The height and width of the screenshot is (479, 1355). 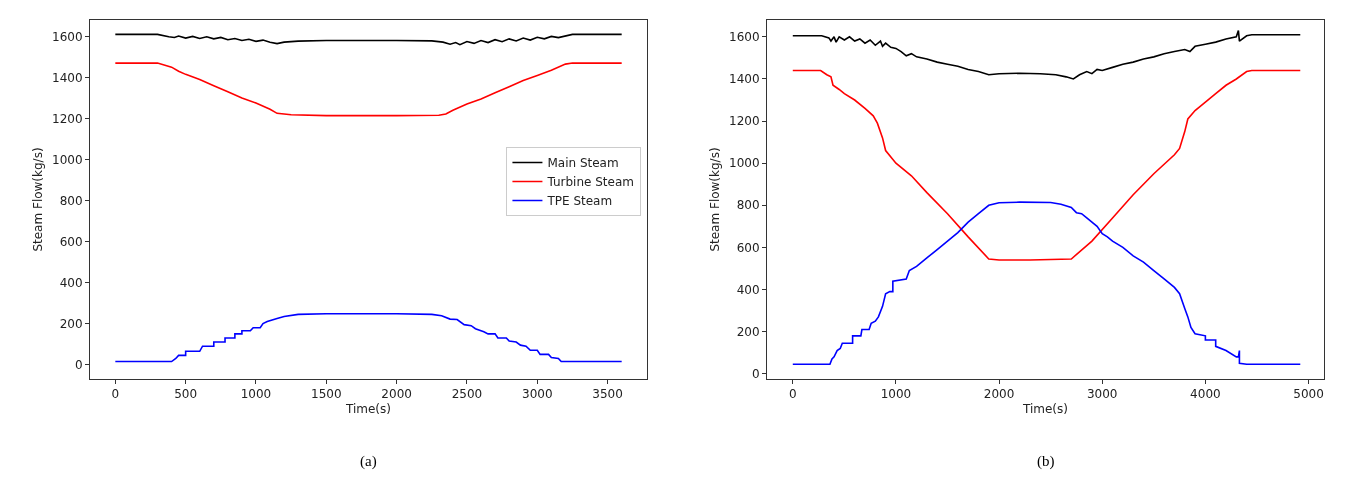 I want to click on x-tick-label: 1500, so click(x=326, y=394).